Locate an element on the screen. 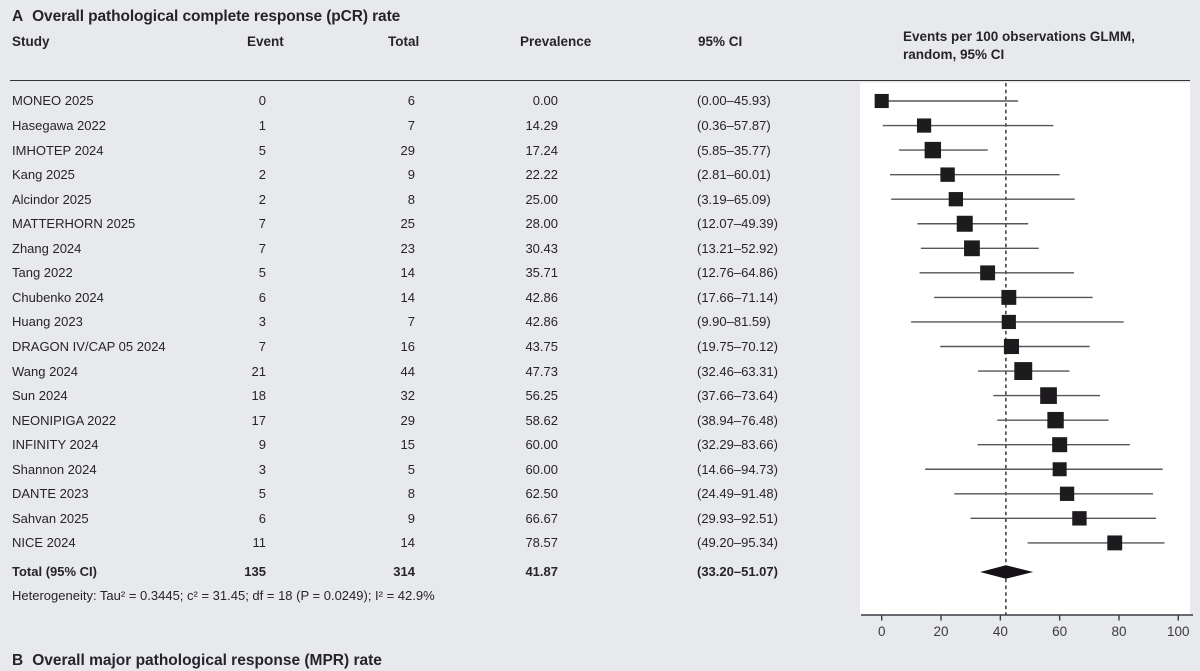 The height and width of the screenshot is (671, 1200). prevalence-value: 14.29 is located at coordinates (541, 126).